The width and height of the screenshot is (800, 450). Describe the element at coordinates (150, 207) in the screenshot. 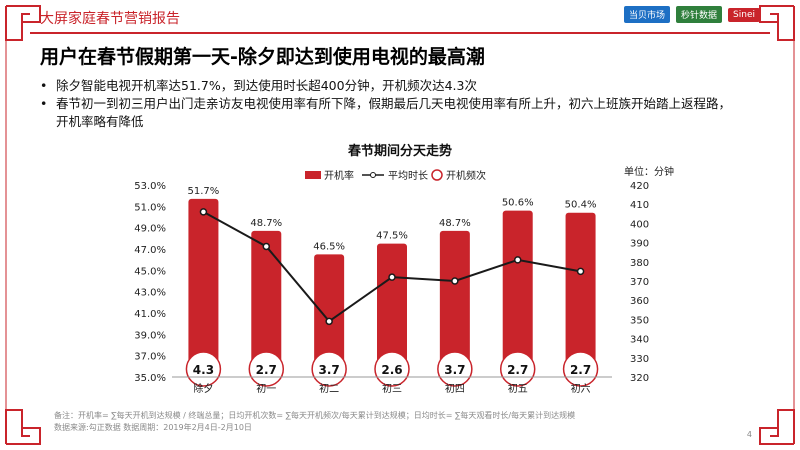

I see `left-axis-tick-label: 51.0%` at that location.